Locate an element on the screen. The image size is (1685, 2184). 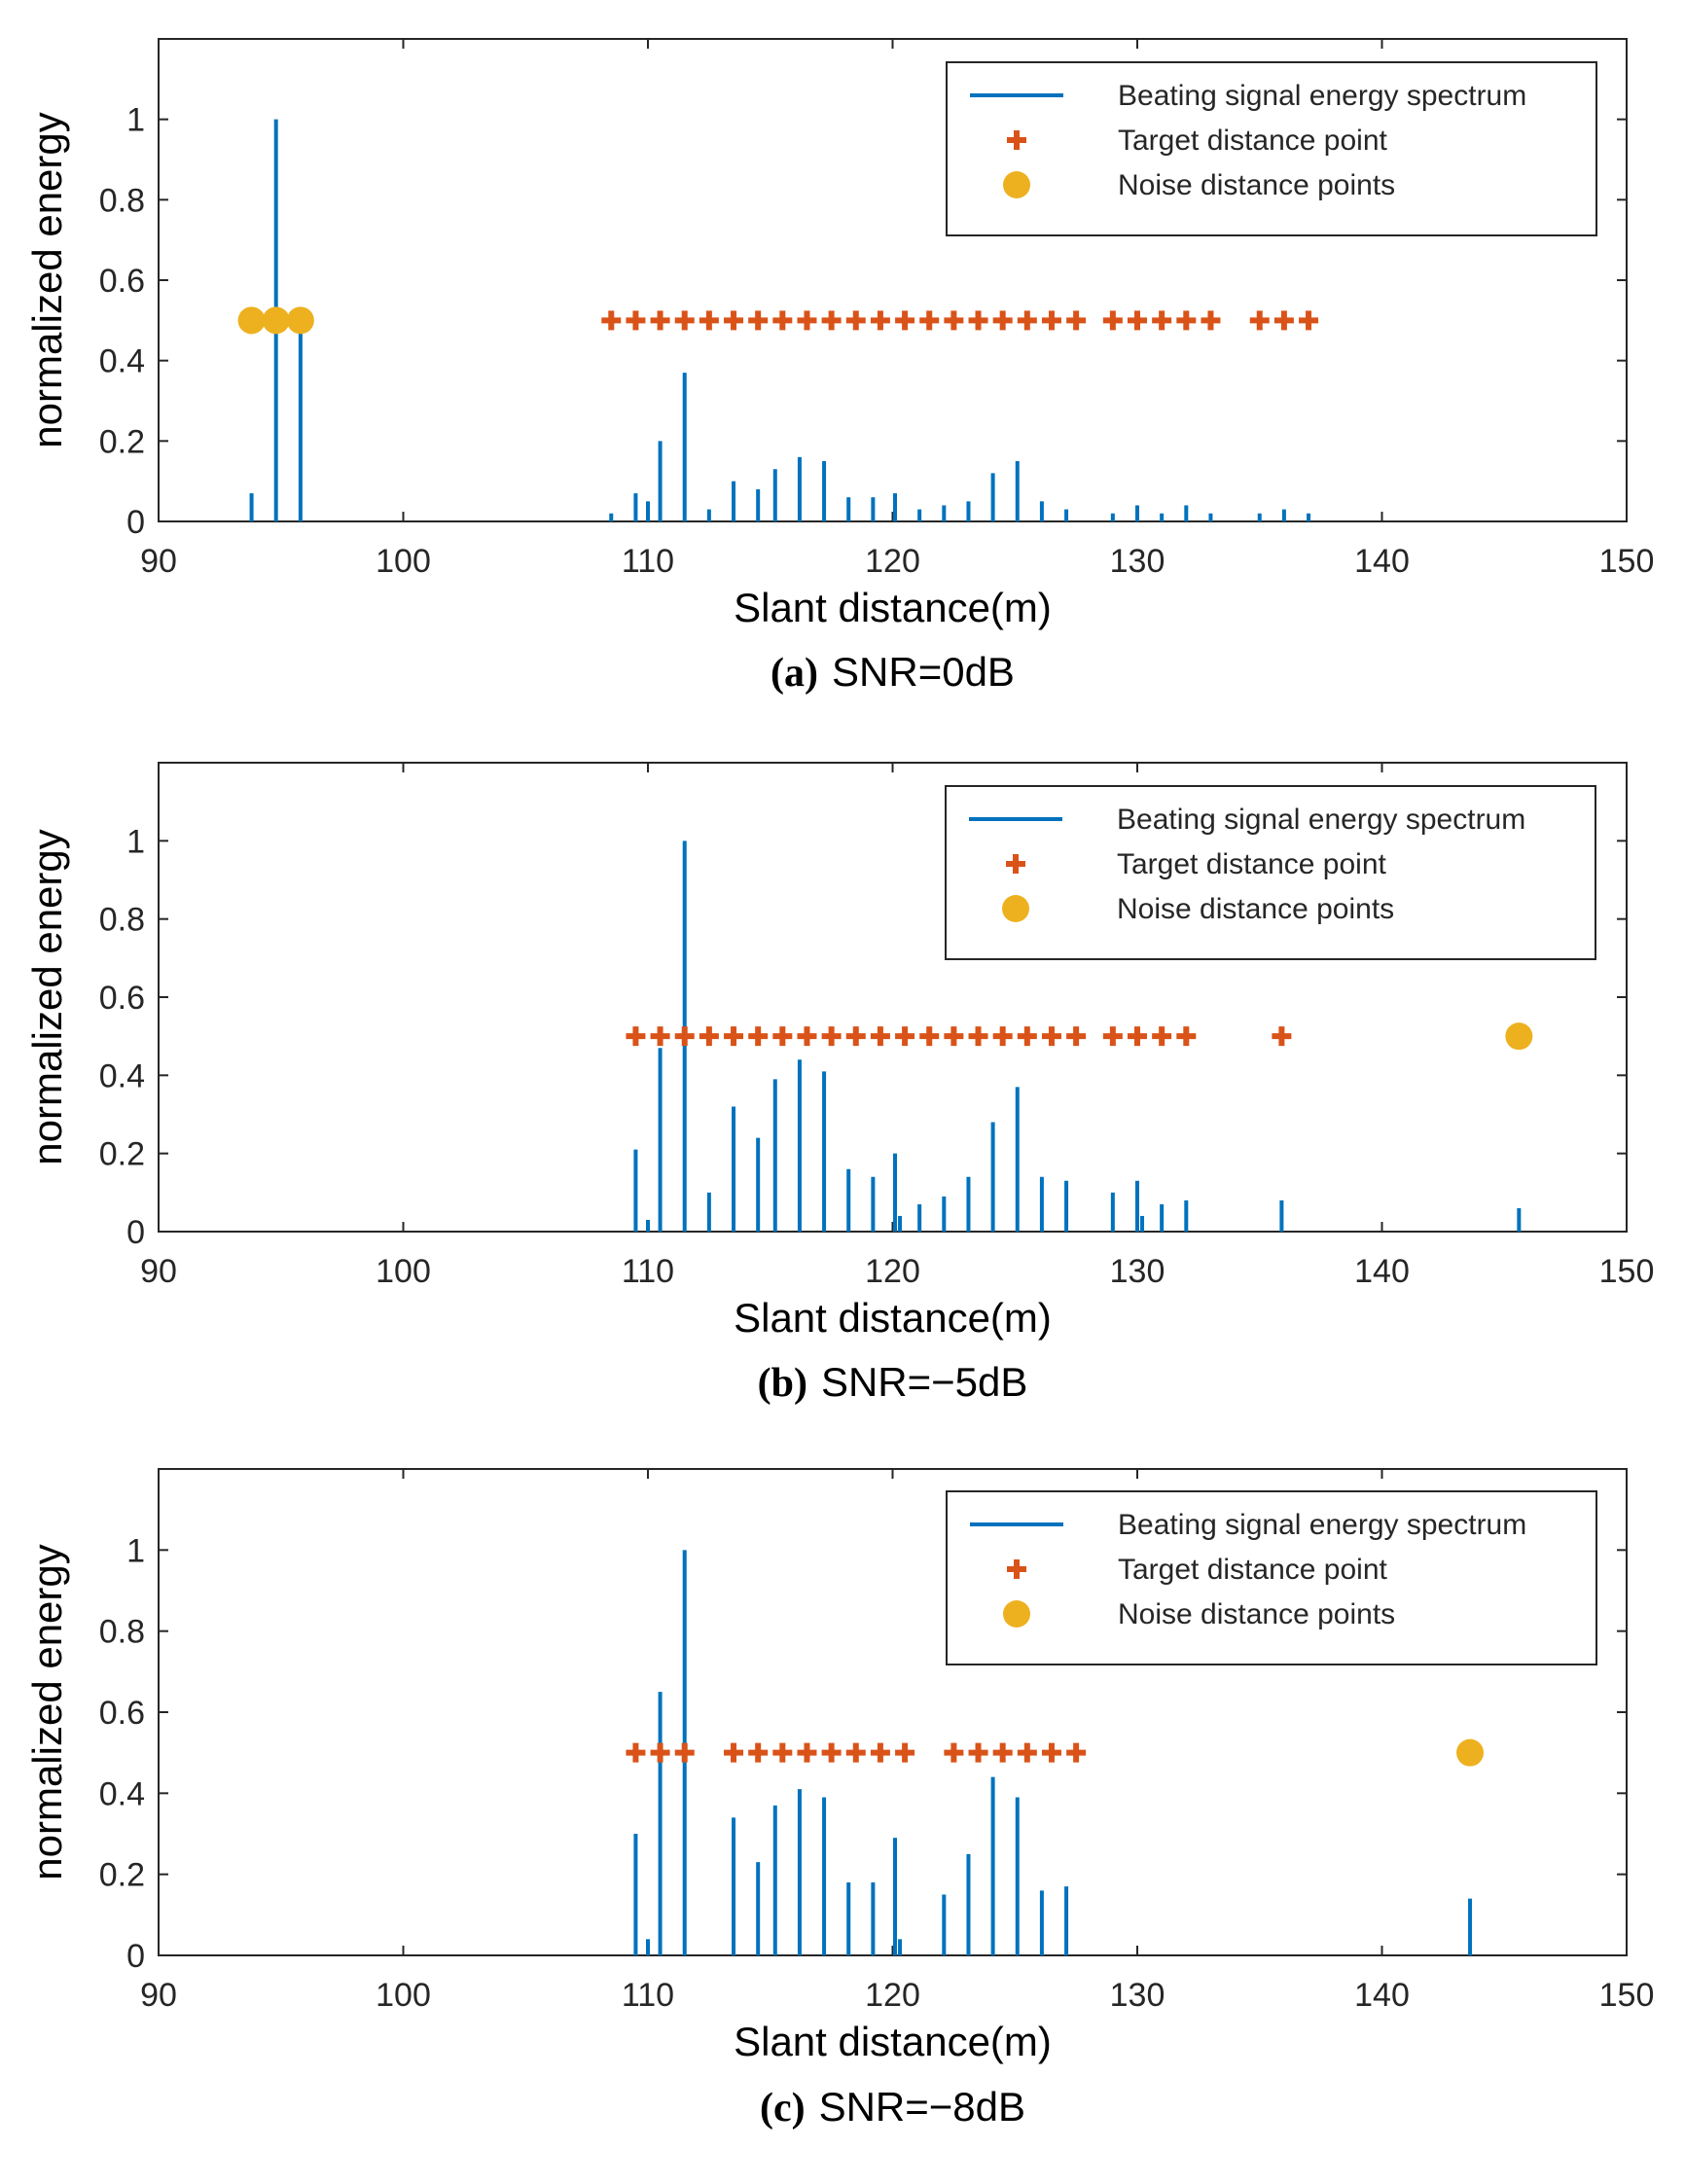
x-tick-label: 110 is located at coordinates (648, 561).